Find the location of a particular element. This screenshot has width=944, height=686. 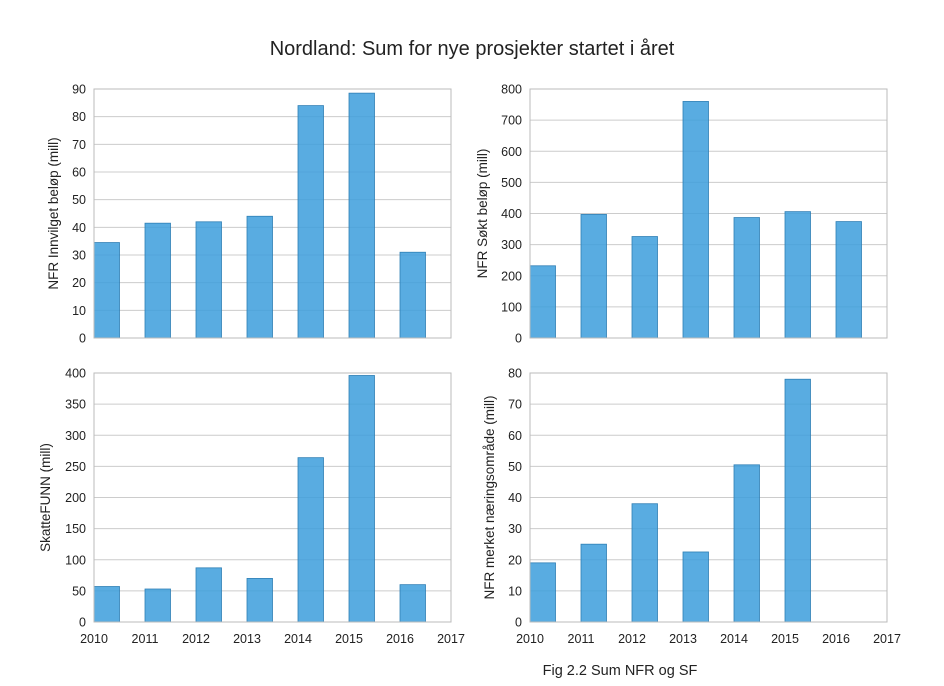

y-tick-label: 90 is located at coordinates (79, 90).